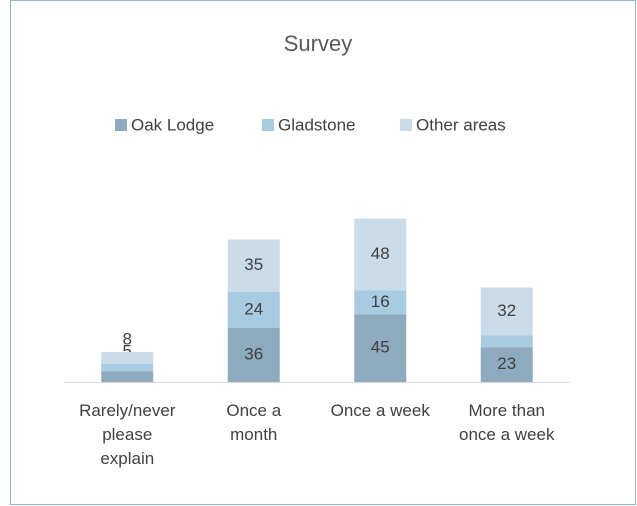 This screenshot has height=506, width=637. I want to click on x-tick-label: Once a month, so click(253, 422).